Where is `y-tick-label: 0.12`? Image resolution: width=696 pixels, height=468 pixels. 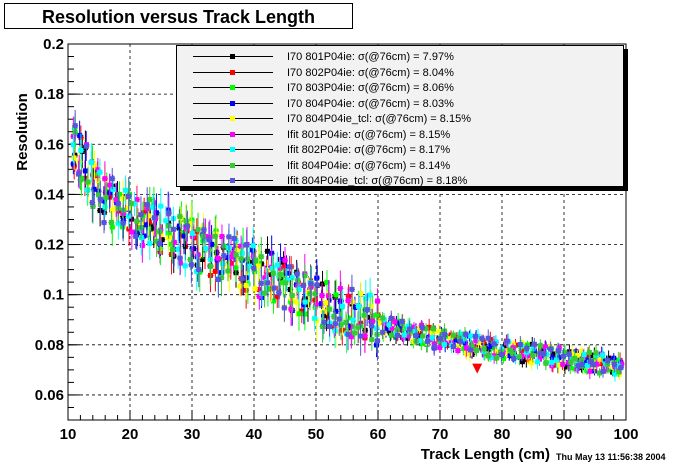
y-tick-label: 0.12 is located at coordinates (49, 245).